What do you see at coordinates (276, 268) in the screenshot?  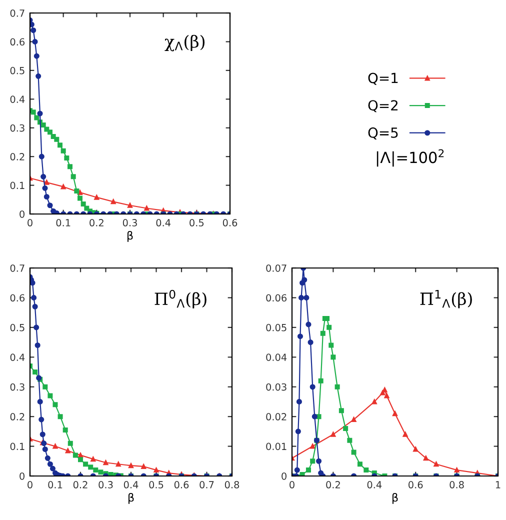 I see `y-tick-label: 0.07` at bounding box center [276, 268].